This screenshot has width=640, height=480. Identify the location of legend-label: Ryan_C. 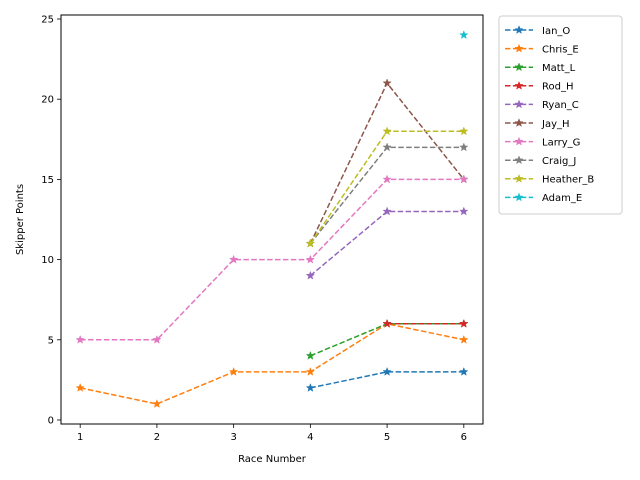
(560, 105).